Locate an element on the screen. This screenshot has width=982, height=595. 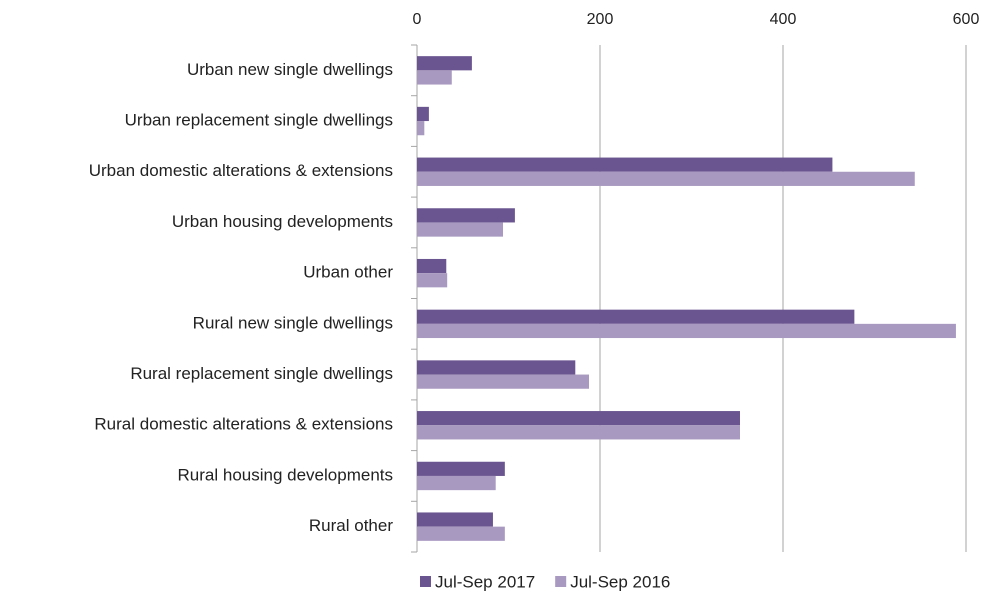
legend-label: Jul-Sep 2017 is located at coordinates (485, 581).